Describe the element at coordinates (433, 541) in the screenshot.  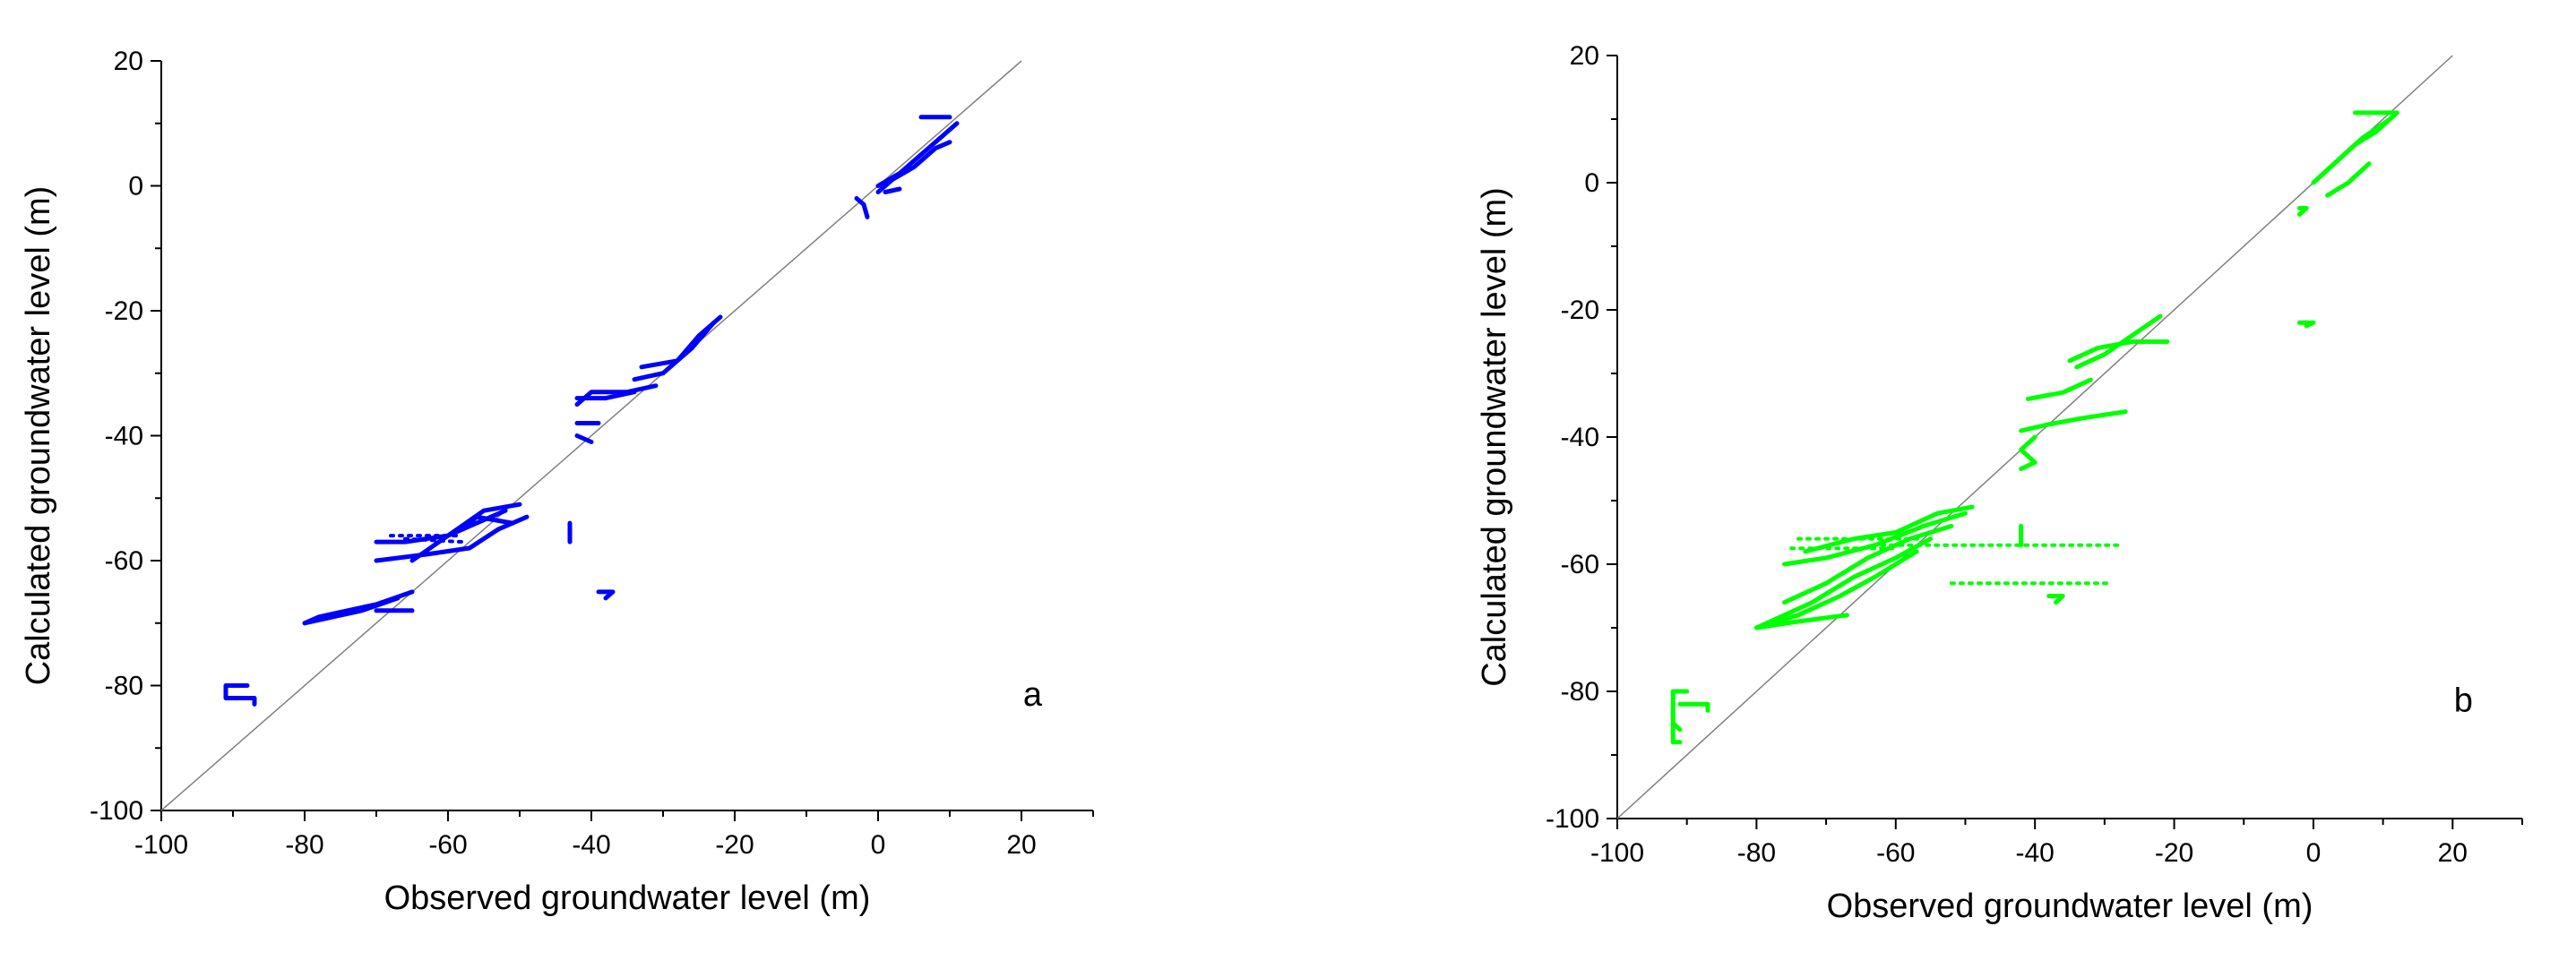
I see `data-points-dotted` at that location.